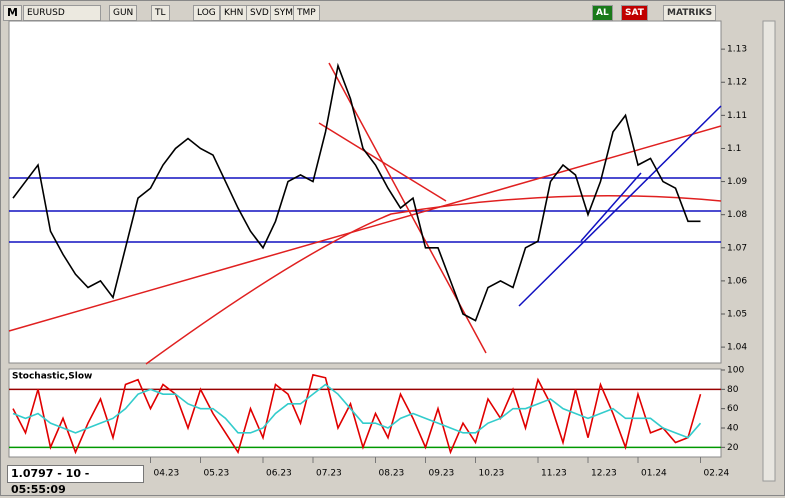 This screenshot has width=785, height=498. What do you see at coordinates (734, 149) in the screenshot?
I see `y-tick-label: 1.1` at bounding box center [734, 149].